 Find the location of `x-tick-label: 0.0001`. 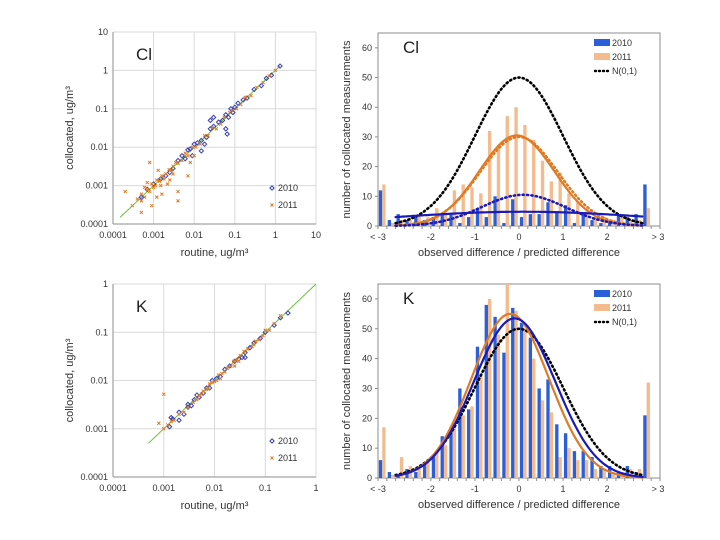

x-tick-label: 0.0001 is located at coordinates (113, 235).